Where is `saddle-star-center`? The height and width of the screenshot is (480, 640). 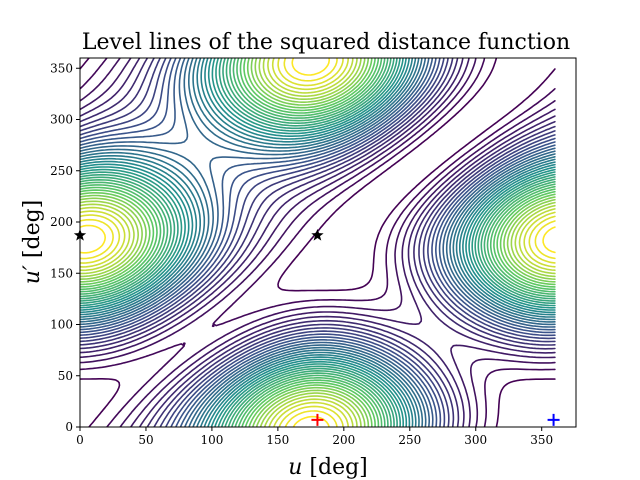 saddle-star-center is located at coordinates (317, 234).